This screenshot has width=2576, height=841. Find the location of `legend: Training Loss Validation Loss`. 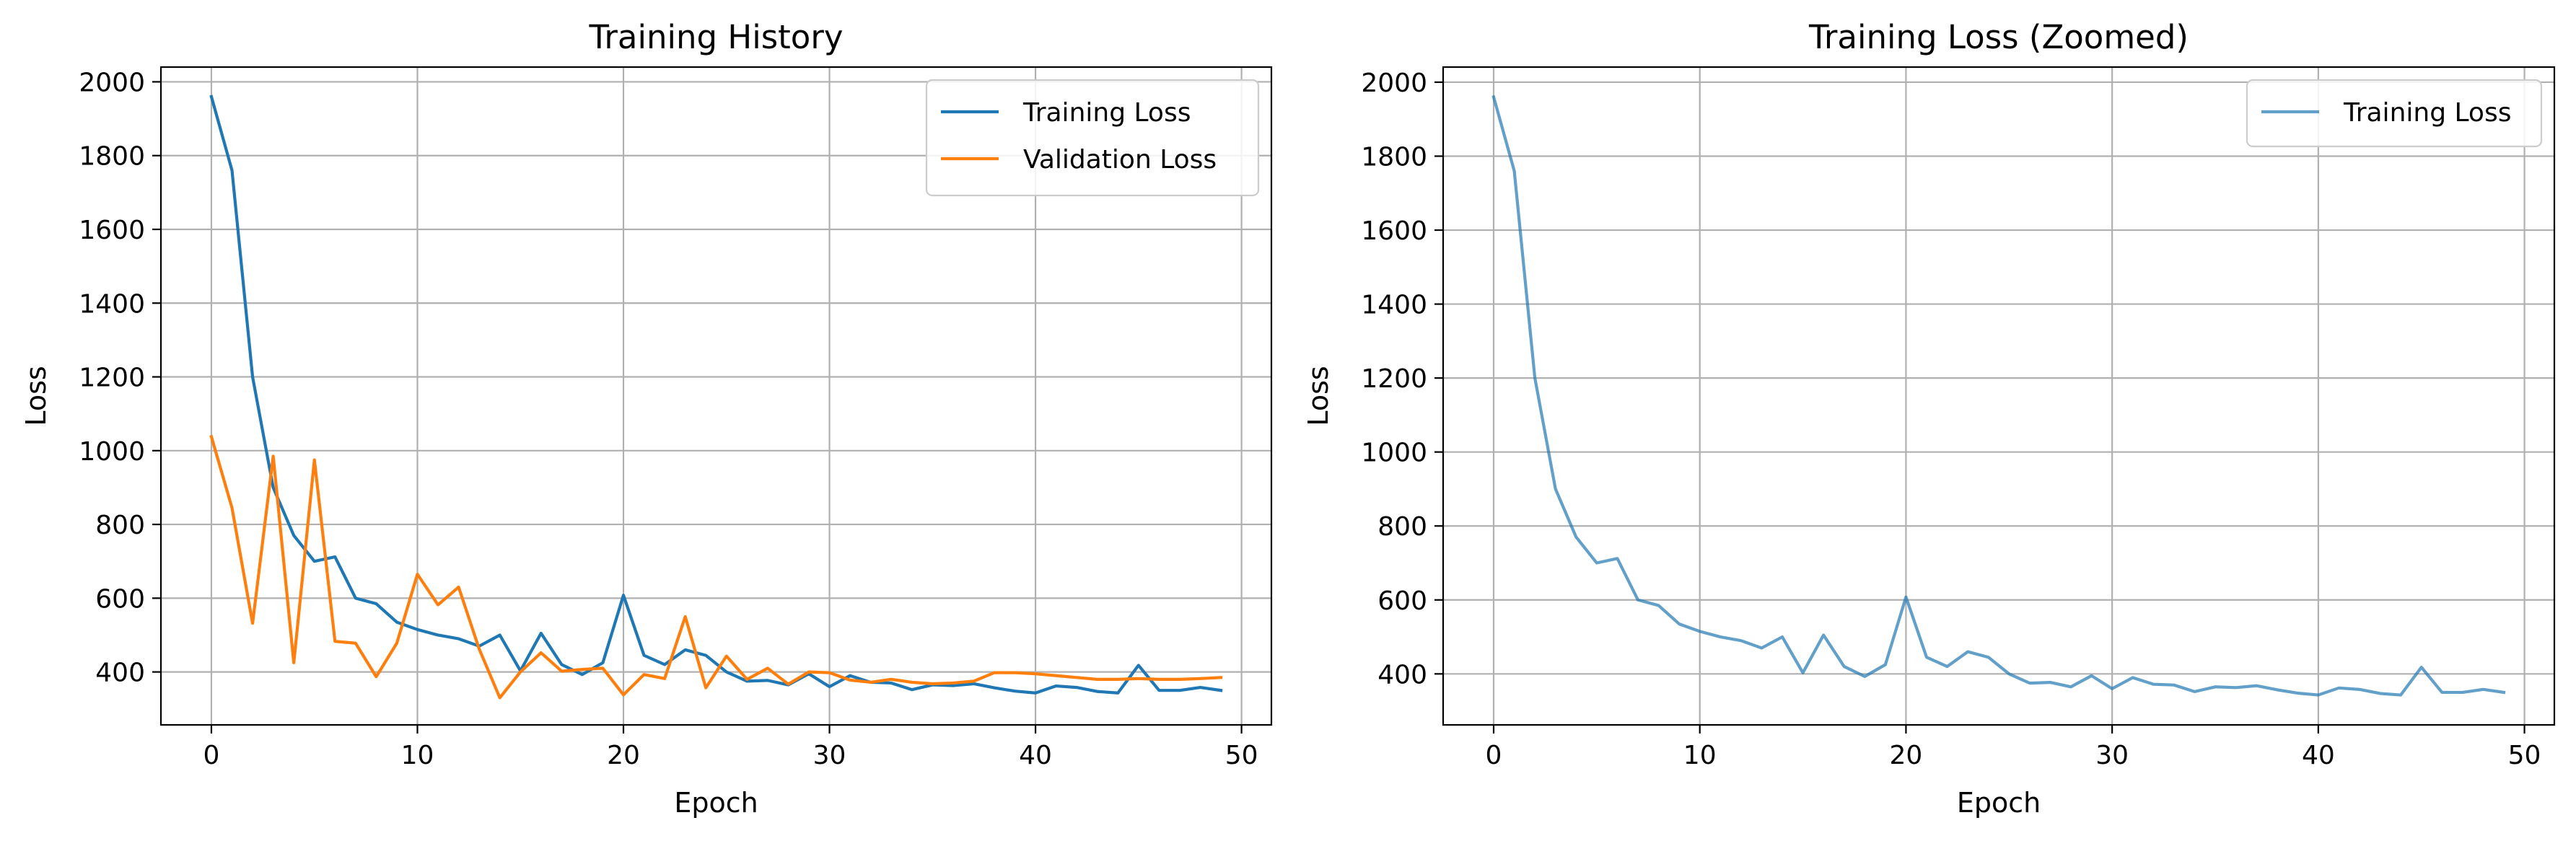

legend: Training Loss Validation Loss is located at coordinates (1092, 138).